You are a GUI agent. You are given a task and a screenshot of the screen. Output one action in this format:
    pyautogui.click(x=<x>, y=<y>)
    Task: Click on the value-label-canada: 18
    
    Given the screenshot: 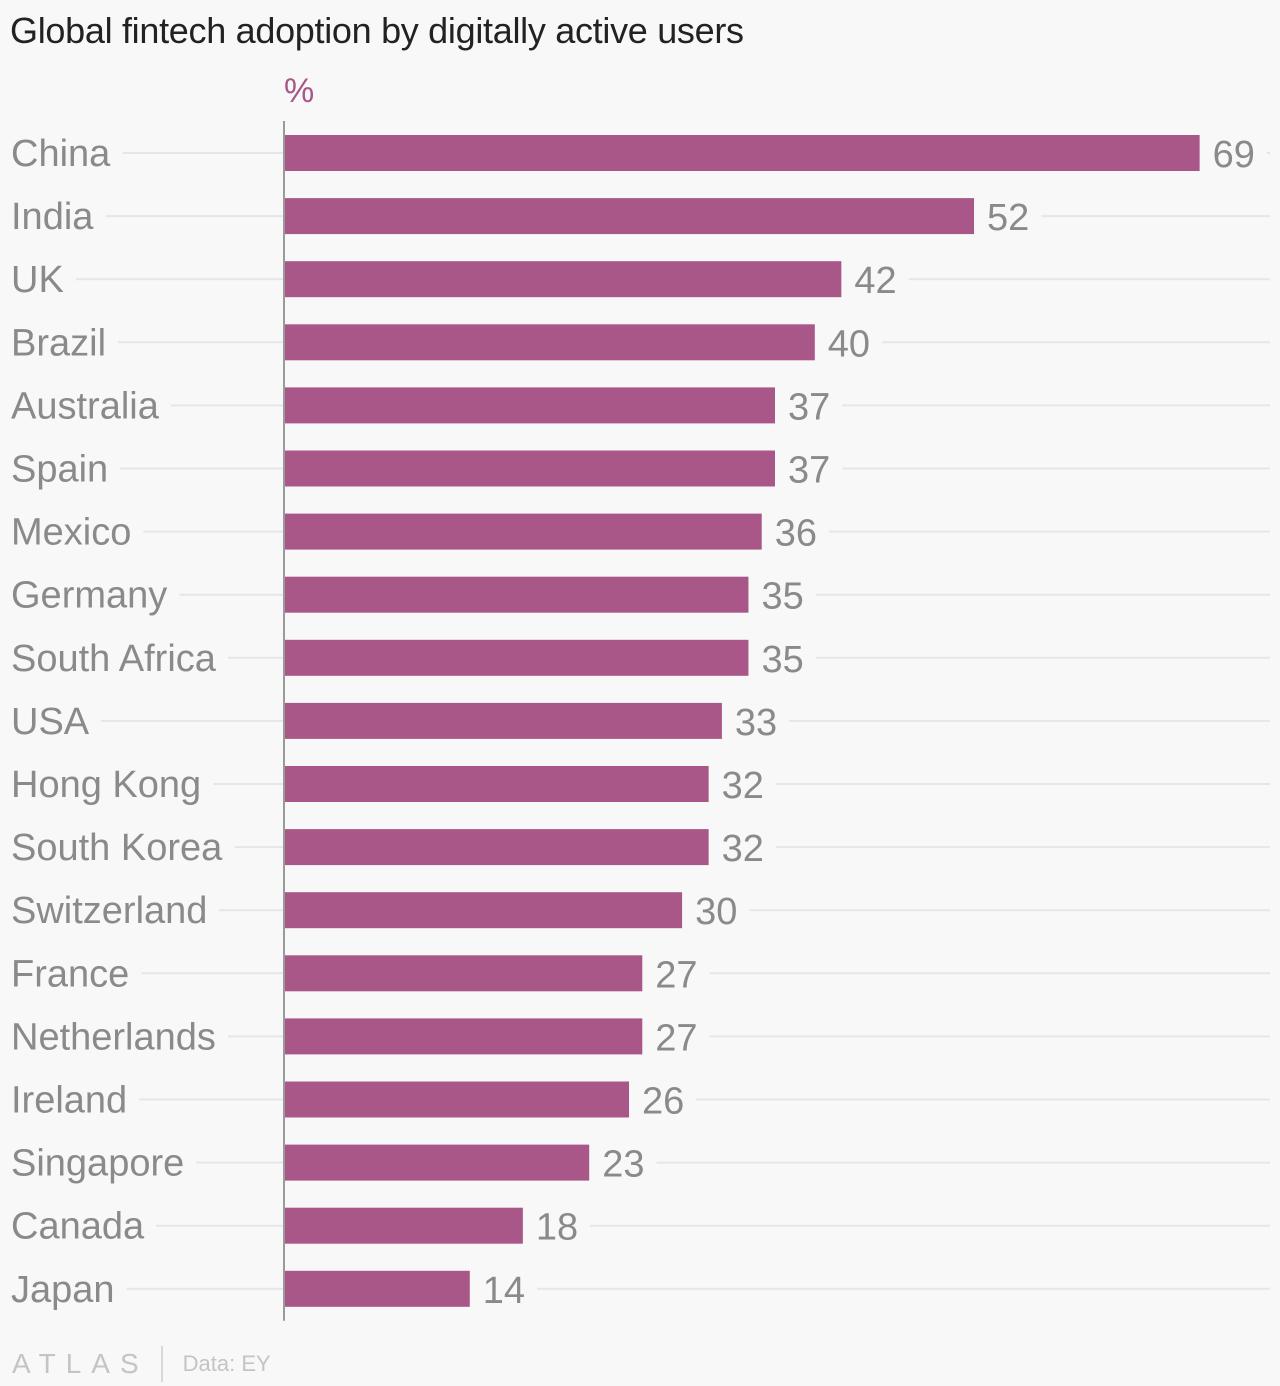 What is the action you would take?
    pyautogui.click(x=557, y=1228)
    